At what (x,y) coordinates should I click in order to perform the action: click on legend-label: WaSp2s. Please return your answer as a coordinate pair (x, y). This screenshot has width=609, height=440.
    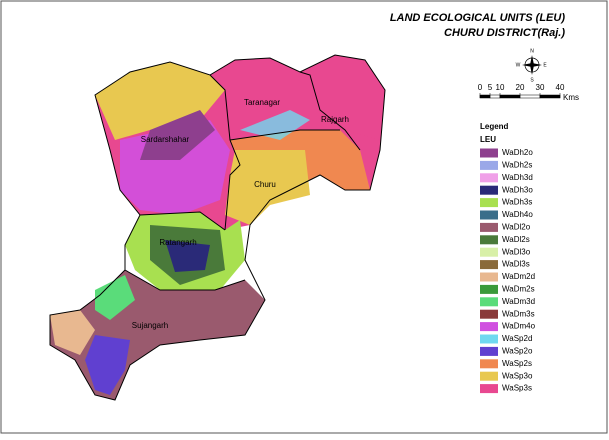
    Looking at the image, I should click on (517, 363).